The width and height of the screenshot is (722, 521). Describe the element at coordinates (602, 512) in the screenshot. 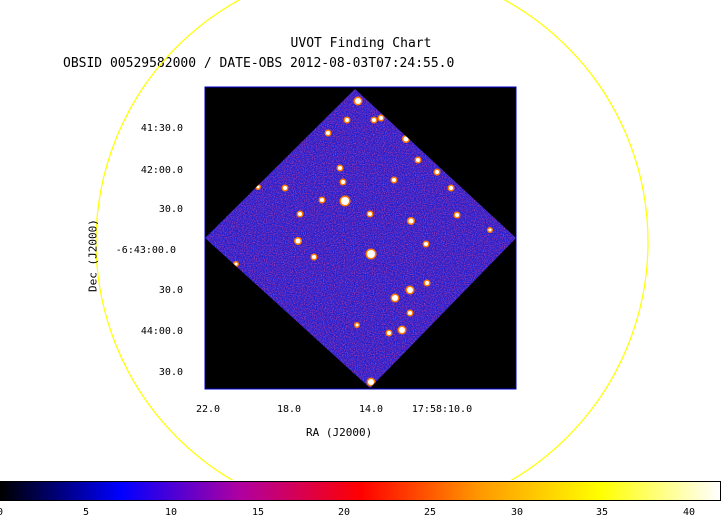

I see `colorbar-tick: 35` at that location.